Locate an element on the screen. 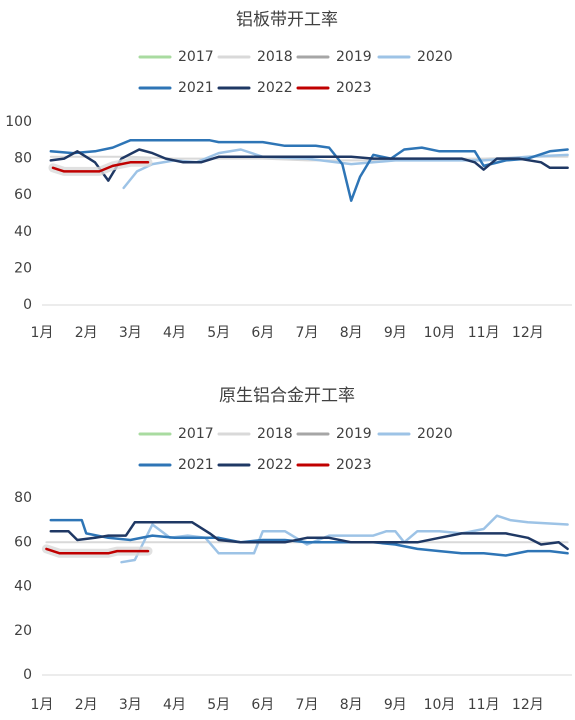  y-tick-label: 100 is located at coordinates (18, 122).